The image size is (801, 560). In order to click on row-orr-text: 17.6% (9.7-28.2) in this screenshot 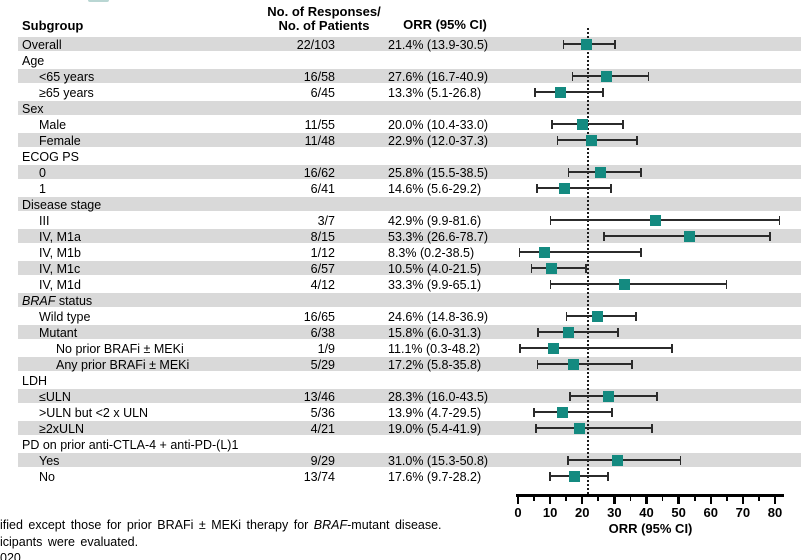, I will do `click(435, 476)`.